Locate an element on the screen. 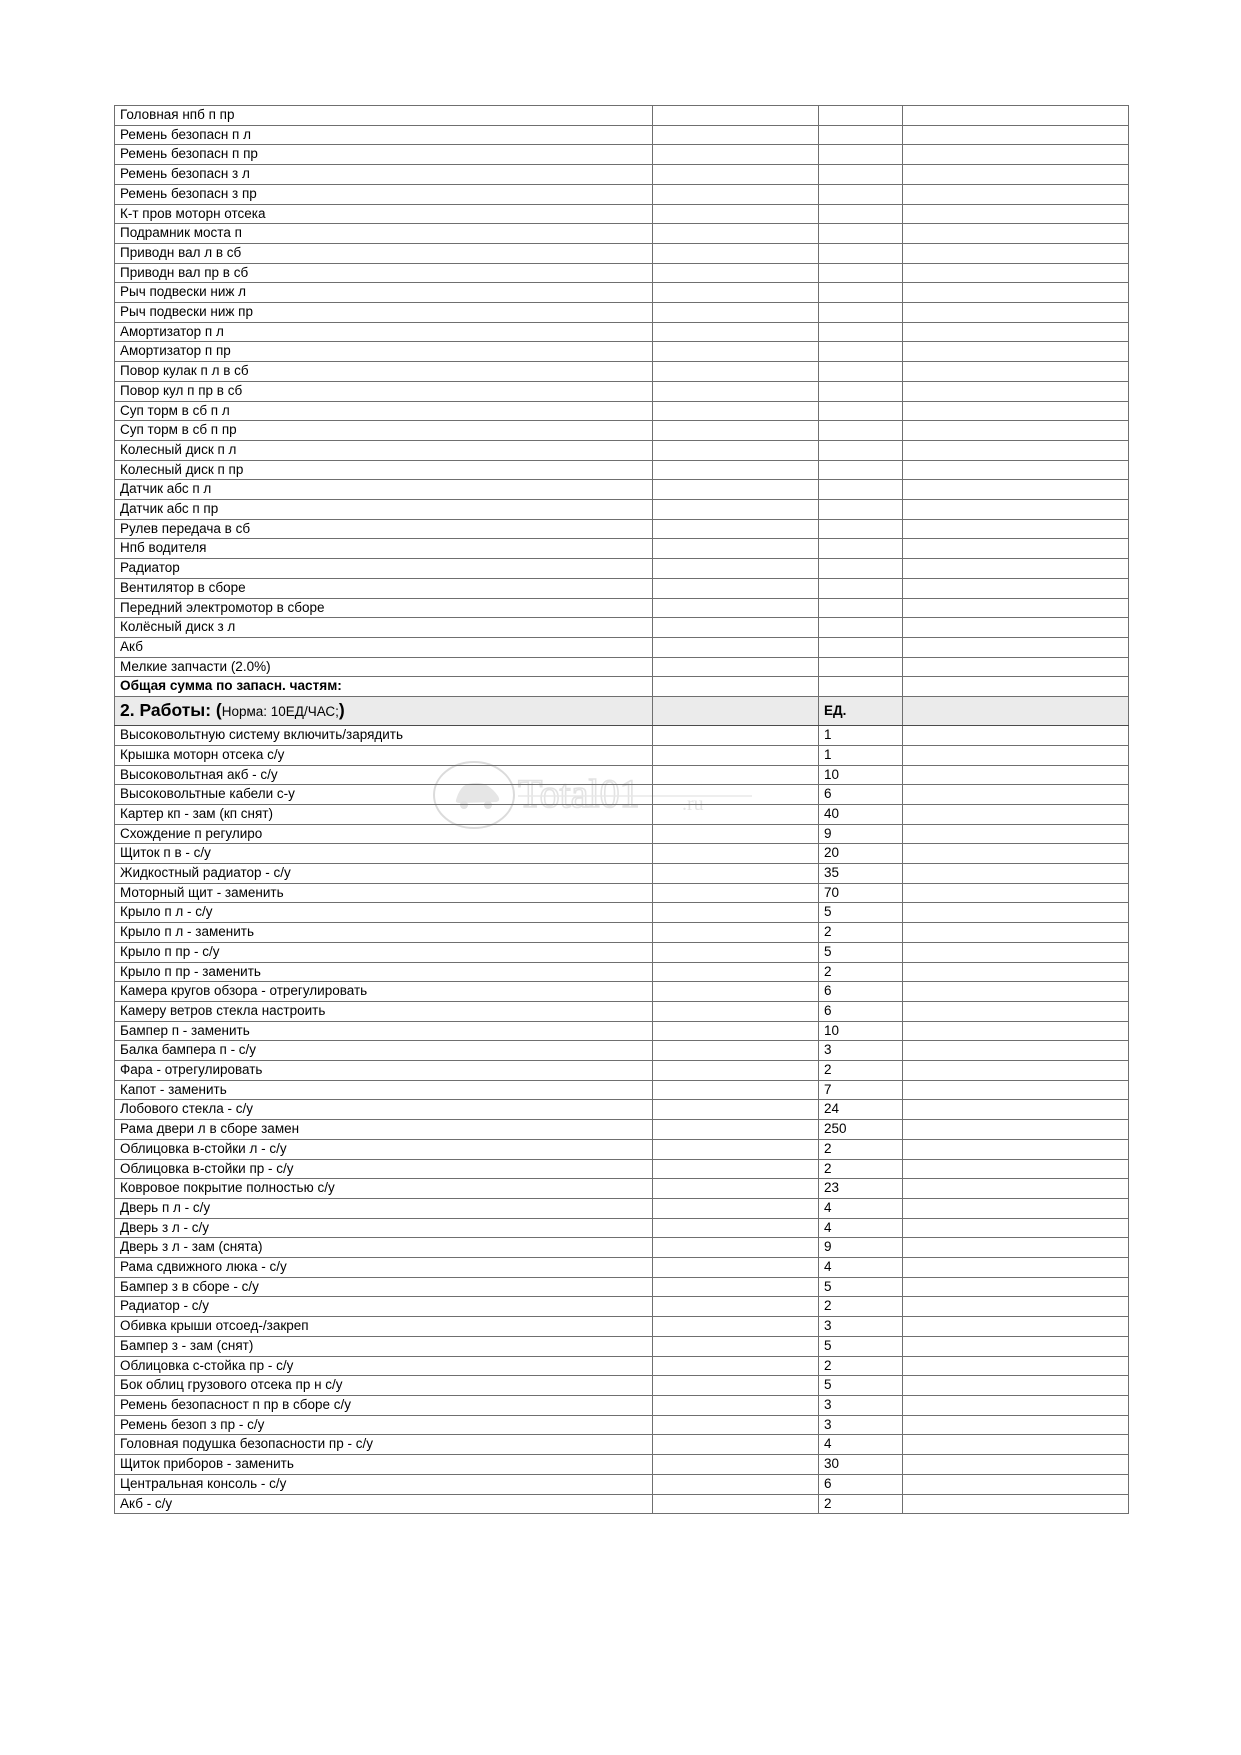 The height and width of the screenshot is (1755, 1241). parts-total-value-cell is located at coordinates (1015, 687).